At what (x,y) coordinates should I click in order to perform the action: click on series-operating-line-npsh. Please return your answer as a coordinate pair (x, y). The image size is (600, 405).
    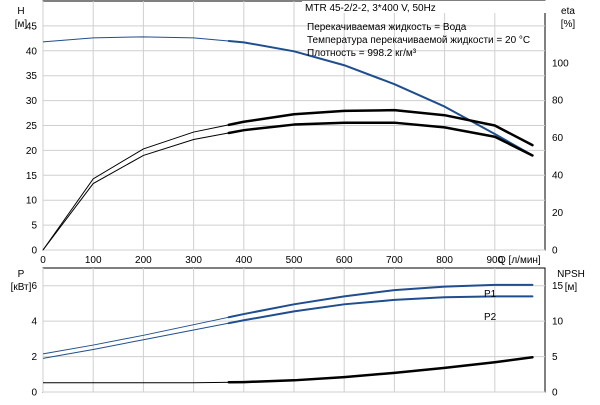
    Looking at the image, I should click on (380, 370).